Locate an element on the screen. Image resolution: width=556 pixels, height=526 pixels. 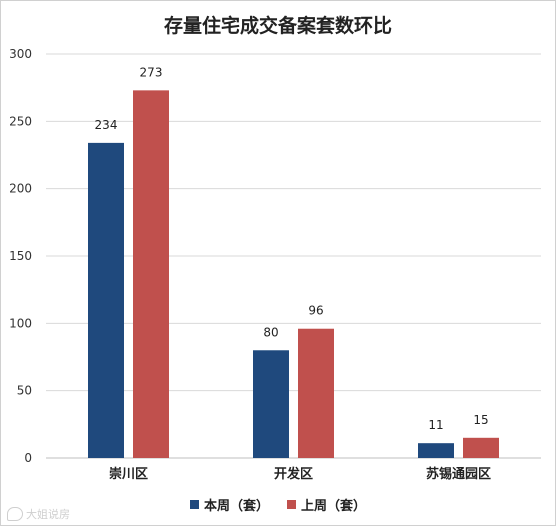
watermark-text: 大姐说房 is located at coordinates (48, 514).